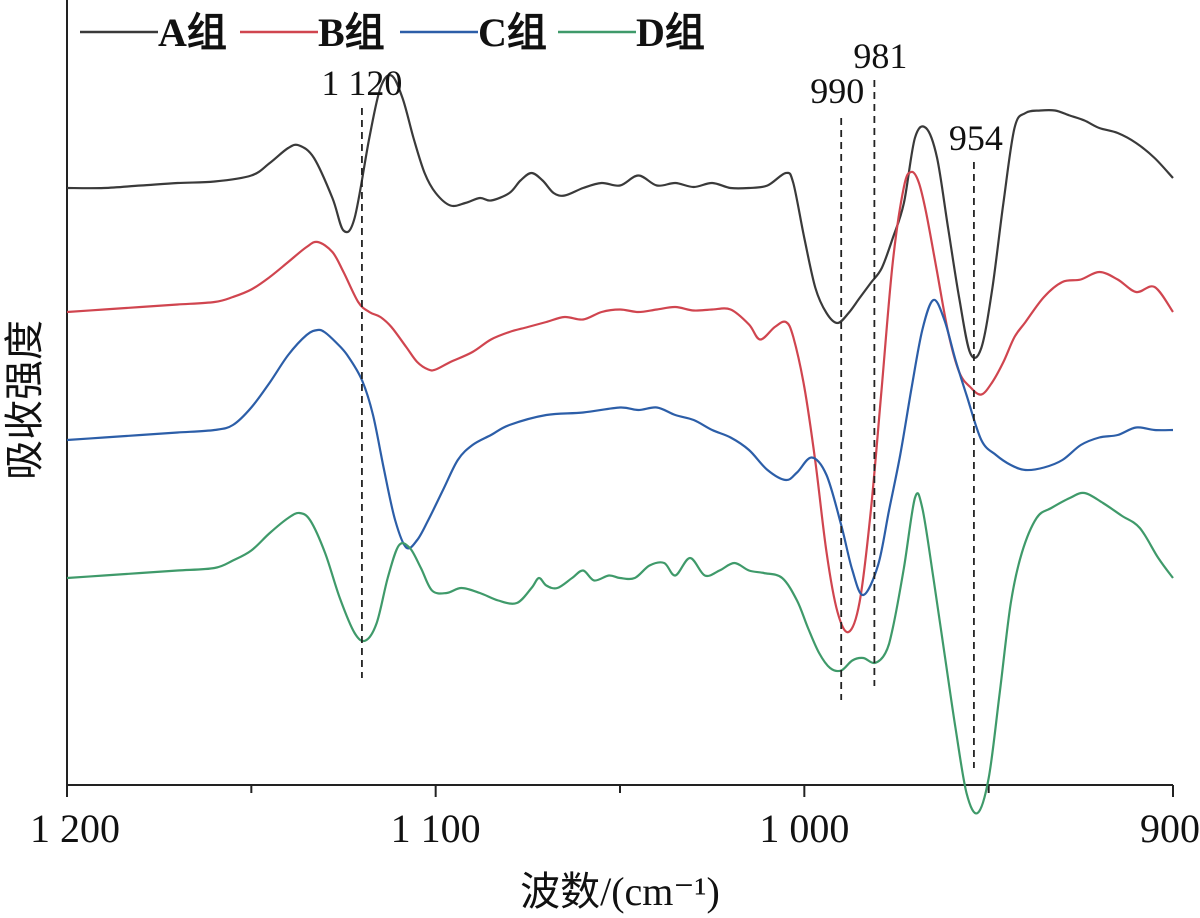 This screenshot has width=1200, height=918. Describe the element at coordinates (75, 828) in the screenshot. I see `x-tick-label: 1 200` at that location.